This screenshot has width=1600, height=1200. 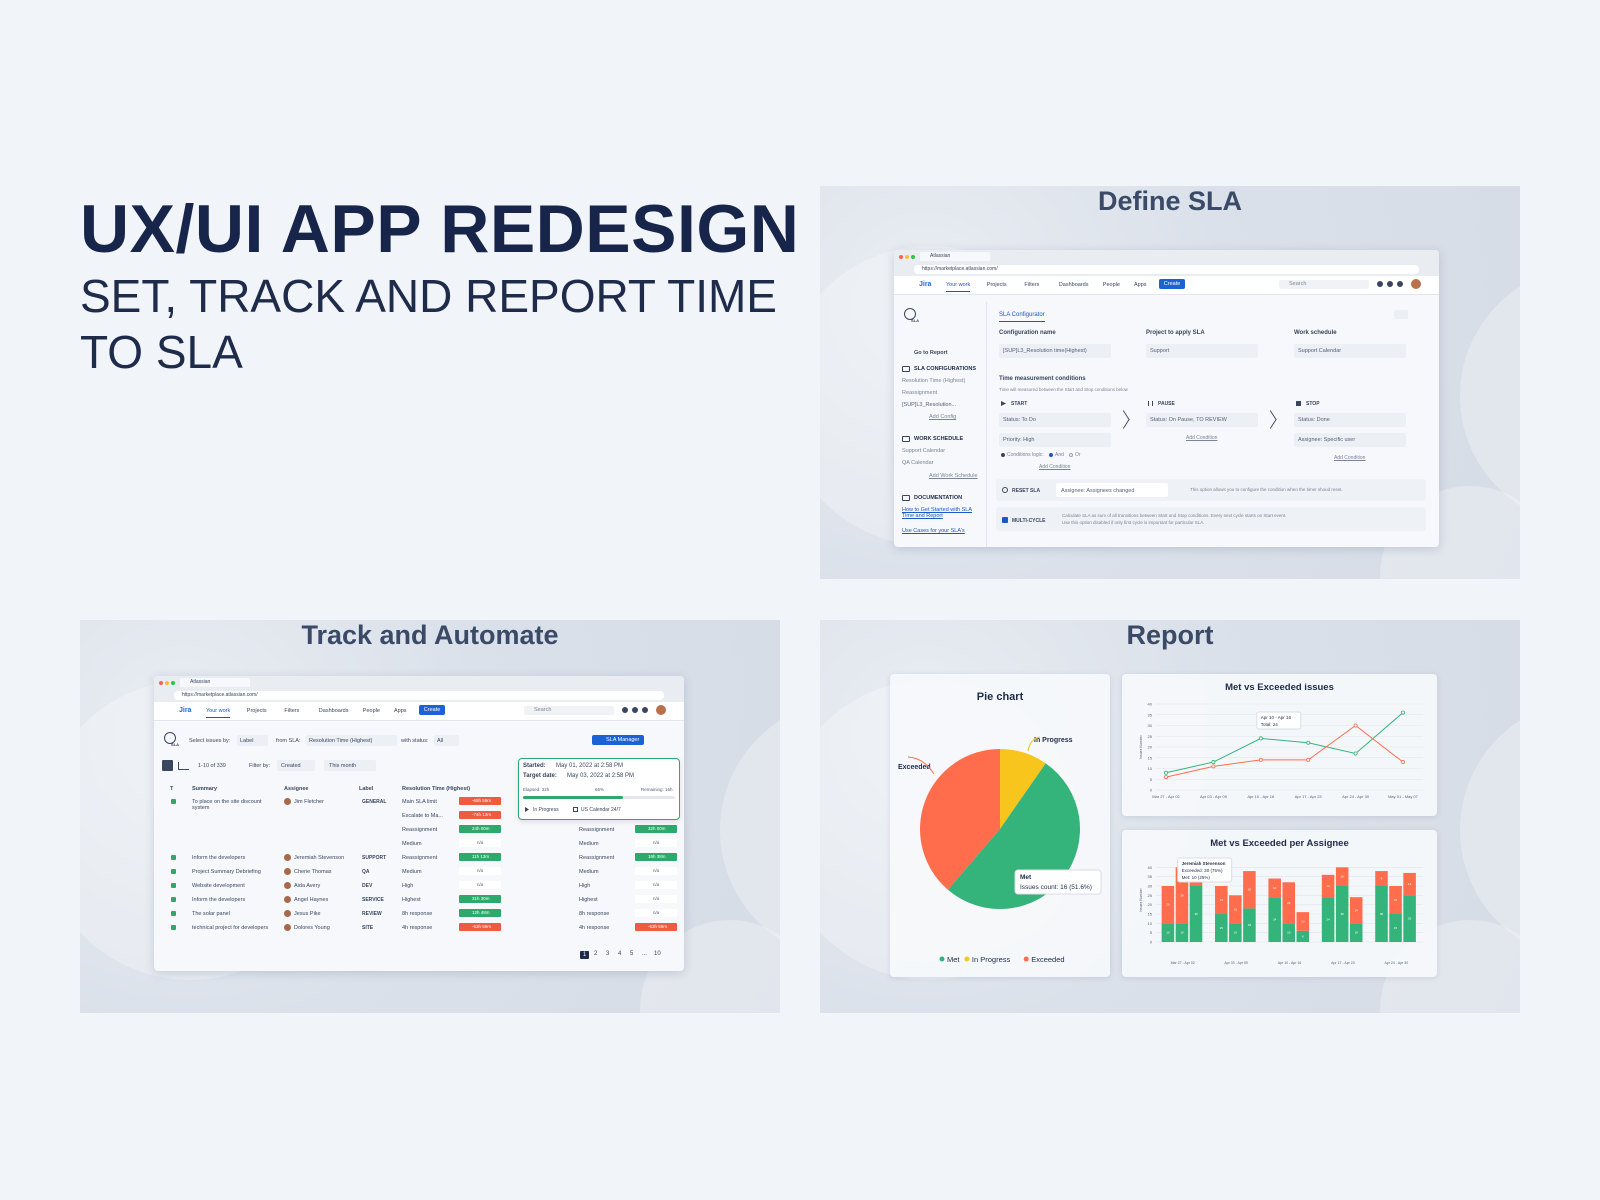 What do you see at coordinates (1315, 333) in the screenshot?
I see `field-label: Work schedule` at bounding box center [1315, 333].